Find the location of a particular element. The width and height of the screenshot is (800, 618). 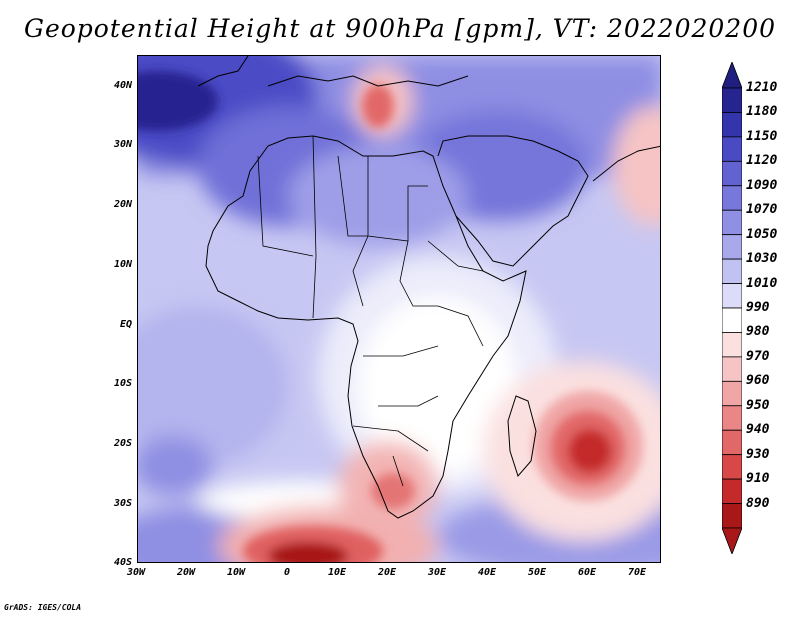

lon-label-0: 0 is located at coordinates (287, 572).